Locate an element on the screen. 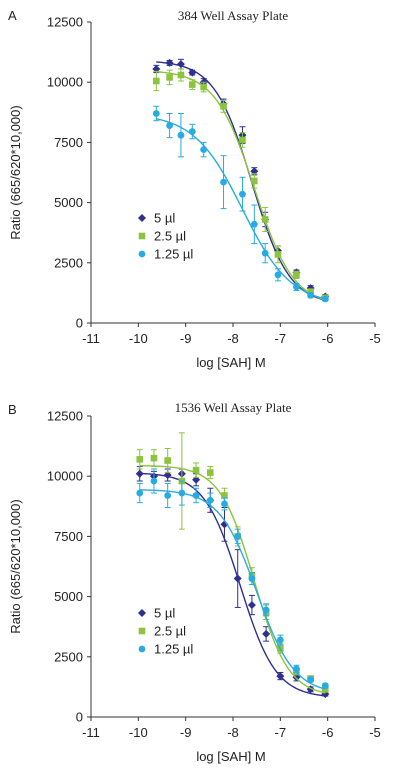 The height and width of the screenshot is (769, 399). legend: 5 µl 2.5 µl 1.25 µl is located at coordinates (165, 631).